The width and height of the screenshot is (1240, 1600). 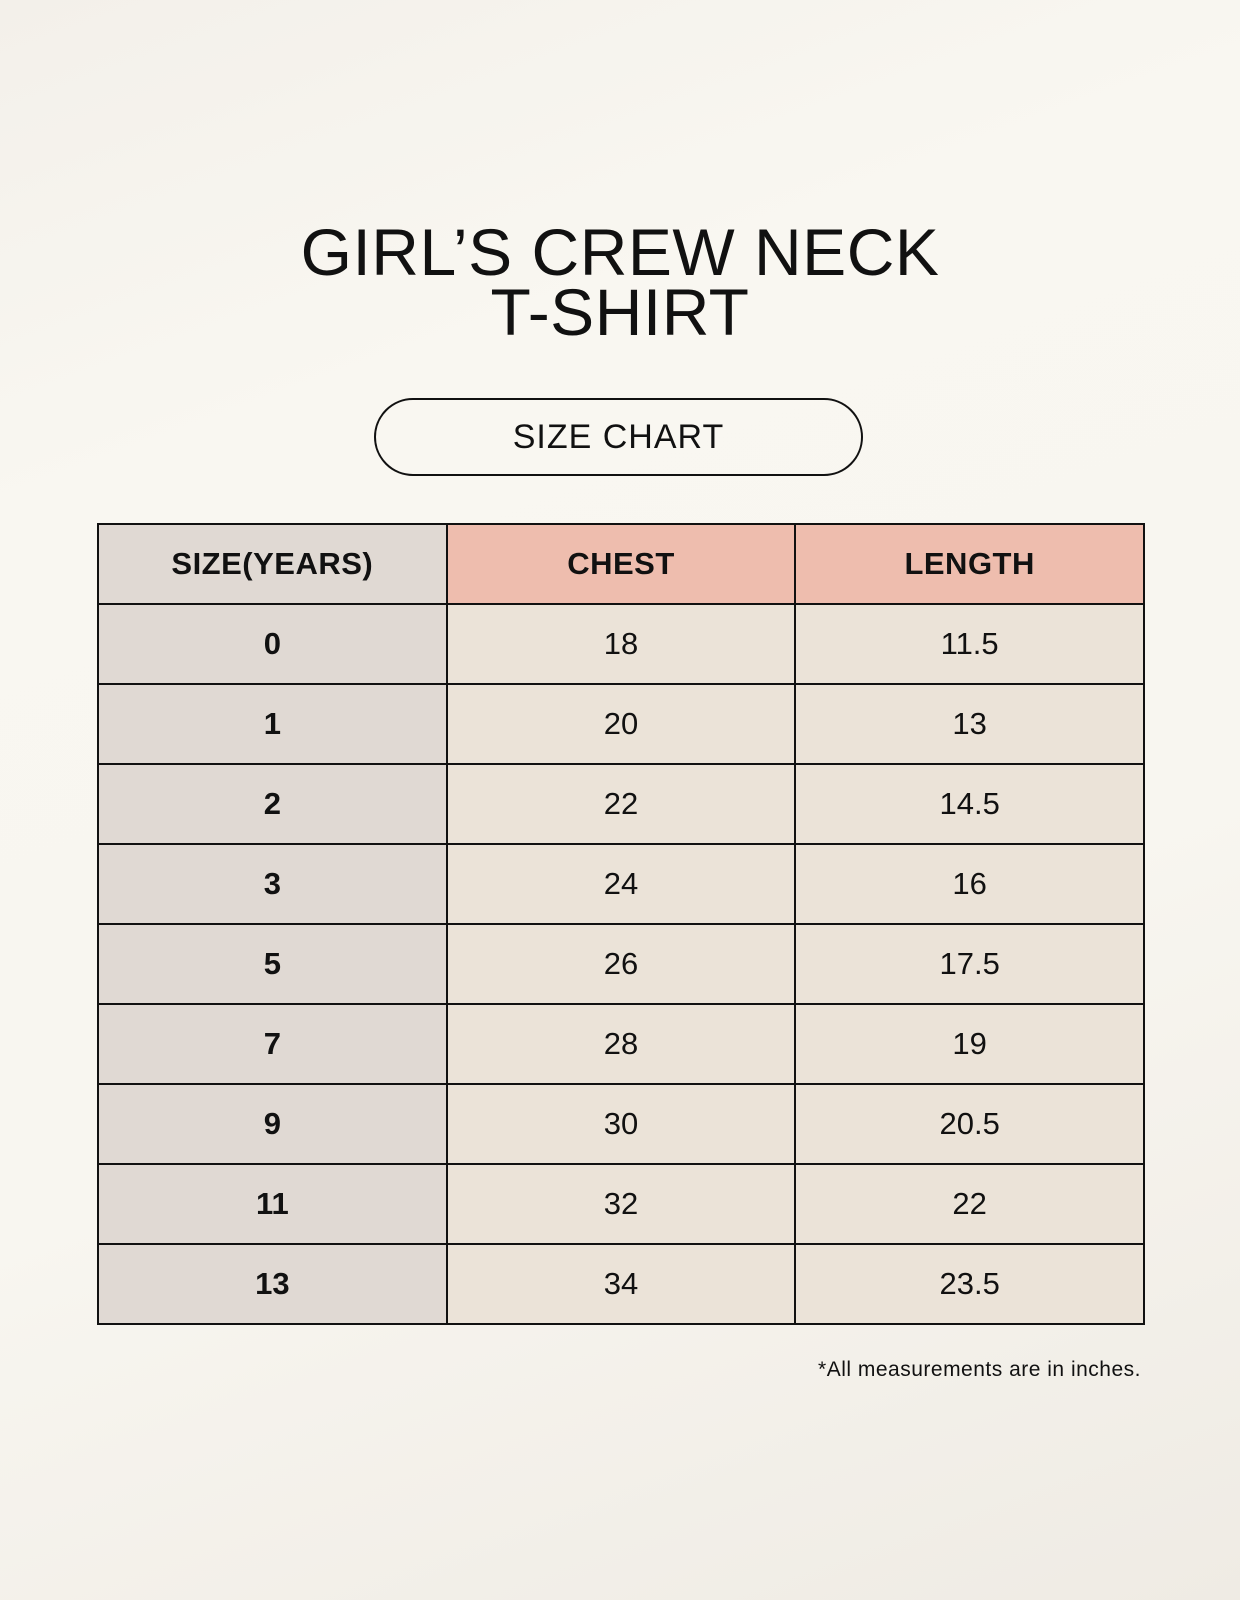 I want to click on table-row: 5 26 17.5, so click(x=621, y=964).